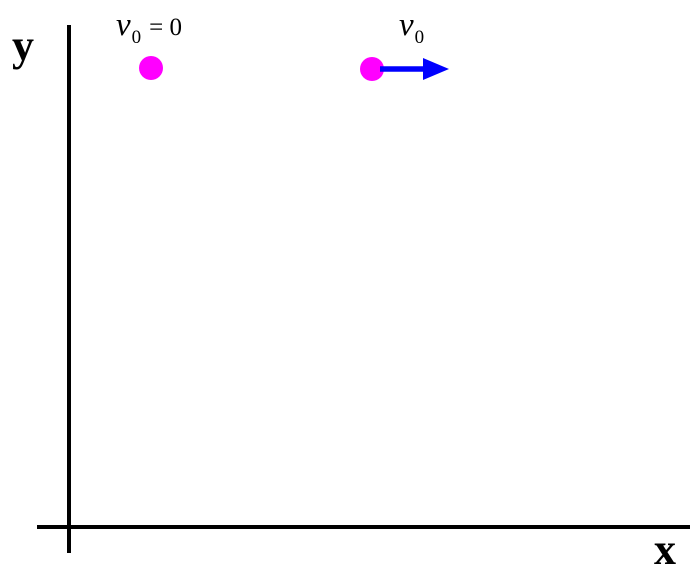 The width and height of the screenshot is (700, 574). What do you see at coordinates (166, 27) in the screenshot?
I see `equals-zero-text: = 0` at bounding box center [166, 27].